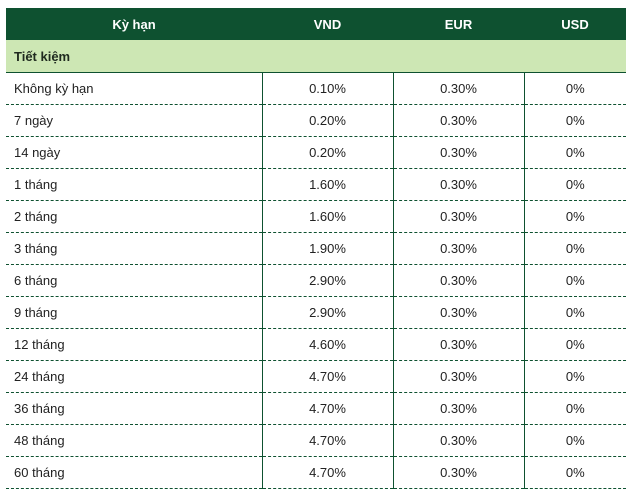 Image resolution: width=630 pixels, height=494 pixels. Describe the element at coordinates (328, 88) in the screenshot. I see `cell-vnd: 0.10%` at that location.